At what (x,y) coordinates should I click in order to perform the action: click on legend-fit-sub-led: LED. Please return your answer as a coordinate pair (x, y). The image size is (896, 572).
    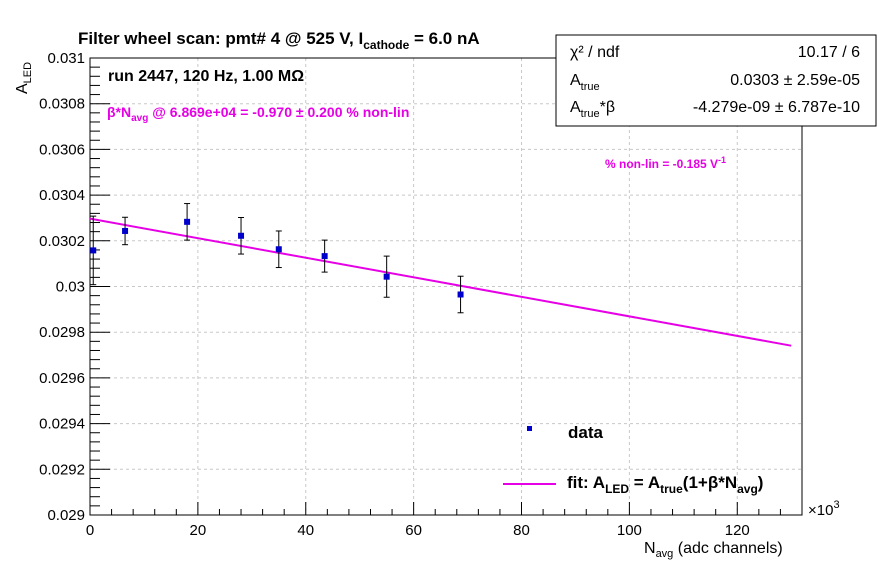
    Looking at the image, I should click on (617, 489).